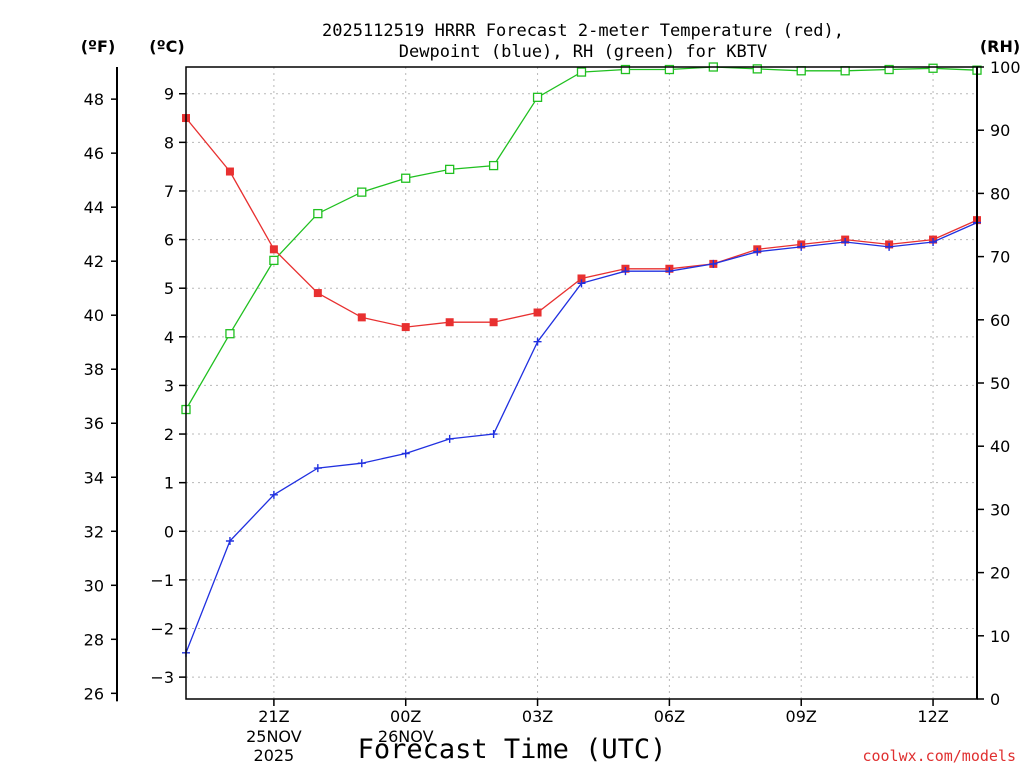 The width and height of the screenshot is (1024, 768). What do you see at coordinates (94, 99) in the screenshot?
I see `fahrenheit-tick-label: 48` at bounding box center [94, 99].